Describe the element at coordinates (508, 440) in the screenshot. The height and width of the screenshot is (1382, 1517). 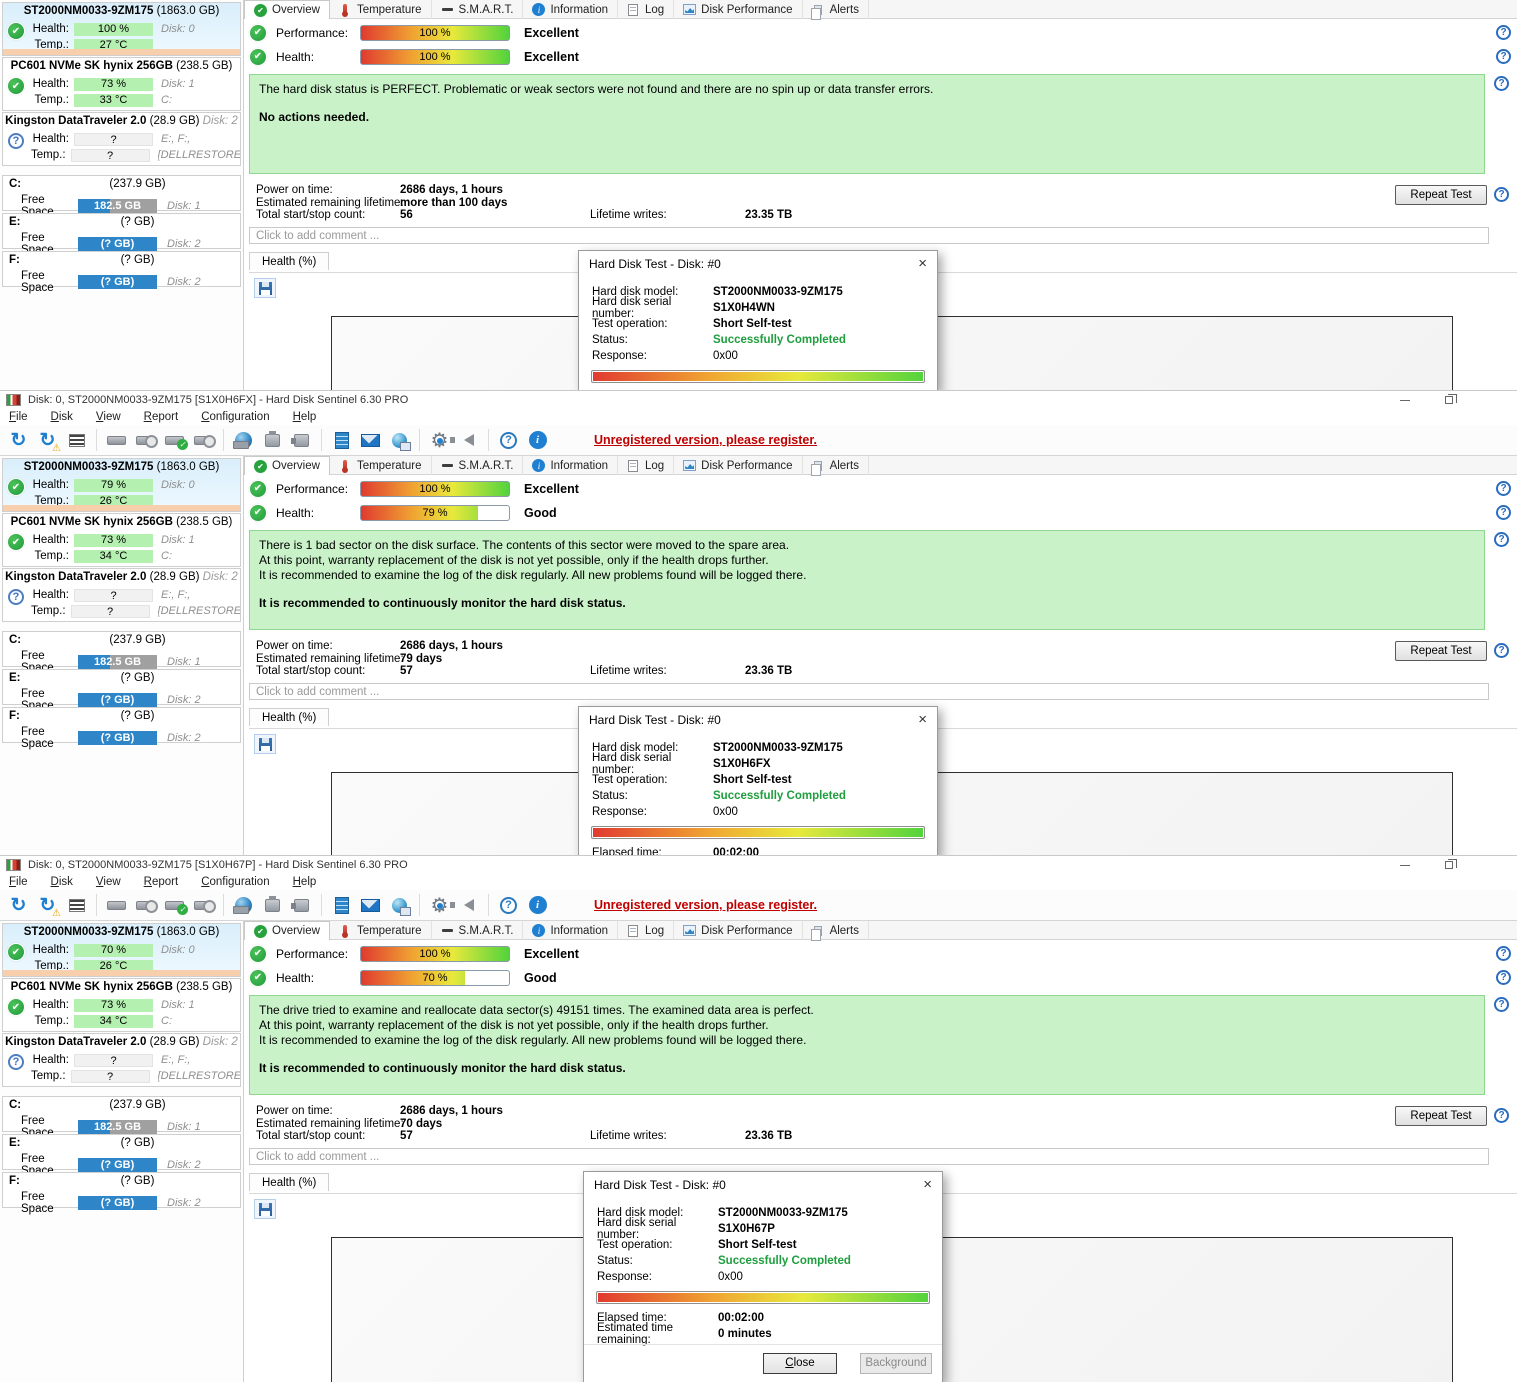
I see `help-circle-icon` at that location.